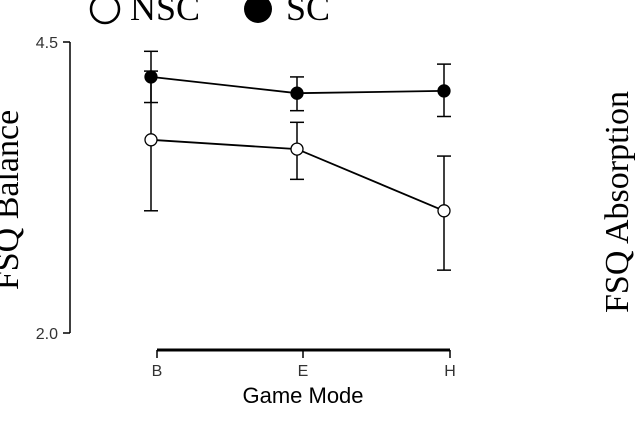  Describe the element at coordinates (157, 371) in the screenshot. I see `x-tick-label-b: B` at that location.